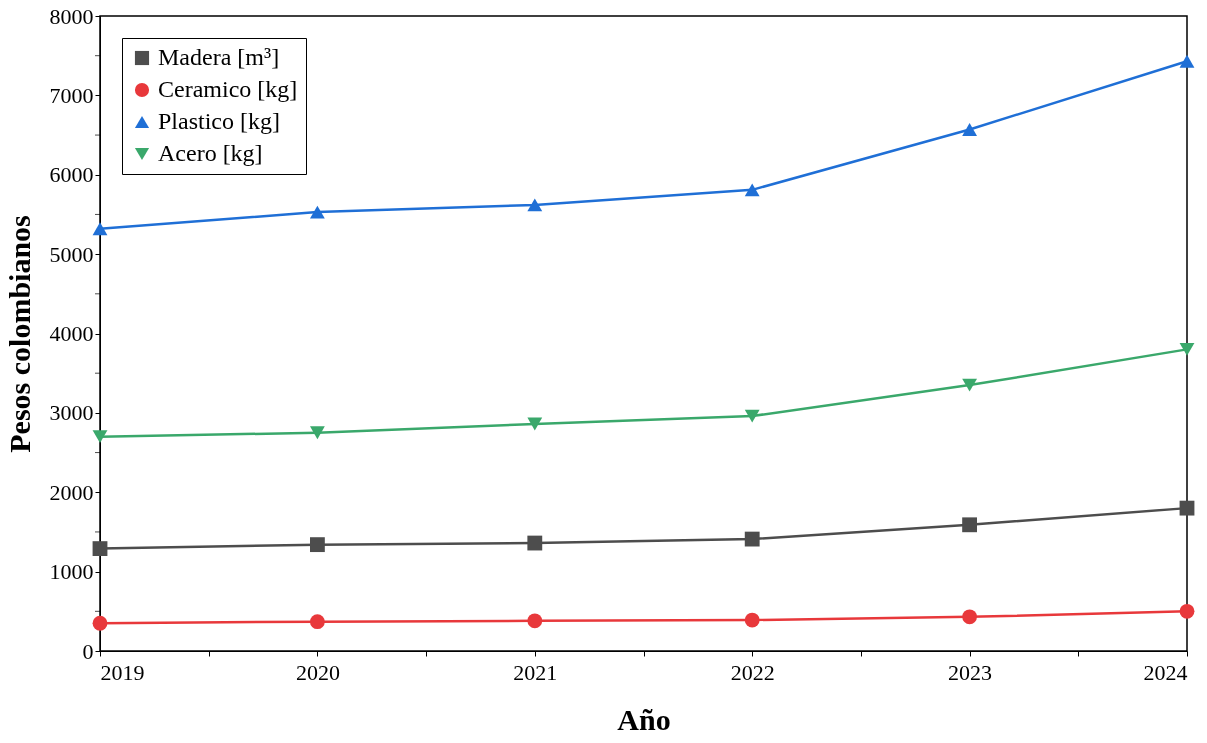 The image size is (1207, 743). What do you see at coordinates (970, 672) in the screenshot?
I see `x-tick-label: 2023` at bounding box center [970, 672].